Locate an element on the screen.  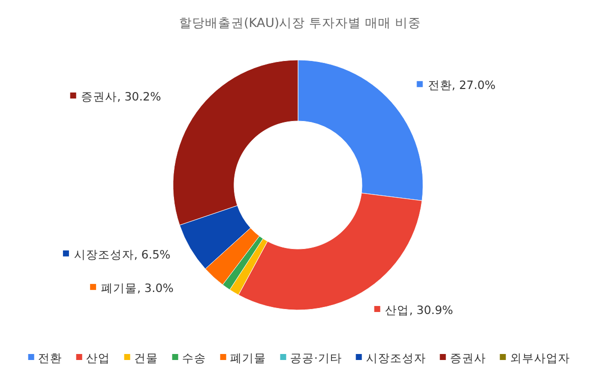
legend-label: 증권사 is located at coordinates (468, 358).